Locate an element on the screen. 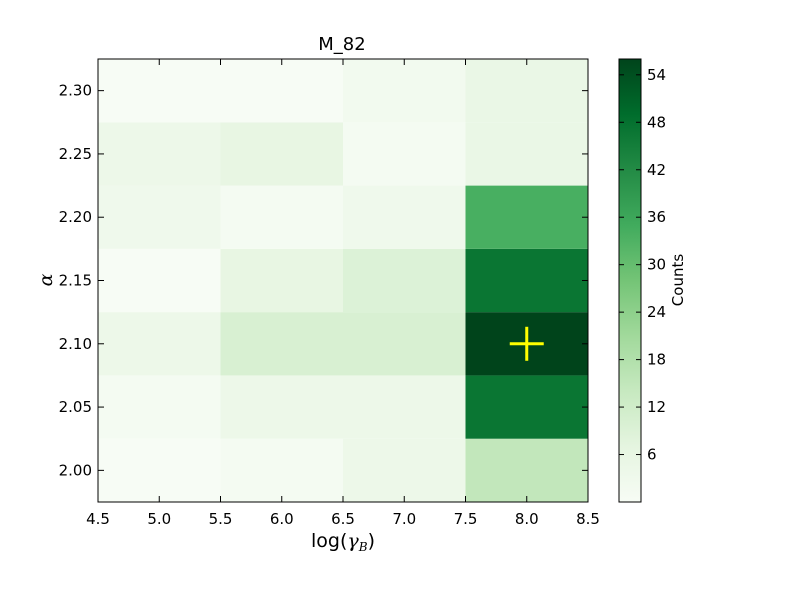 The height and width of the screenshot is (592, 789). y-tick-label: 2.00 is located at coordinates (75, 470).